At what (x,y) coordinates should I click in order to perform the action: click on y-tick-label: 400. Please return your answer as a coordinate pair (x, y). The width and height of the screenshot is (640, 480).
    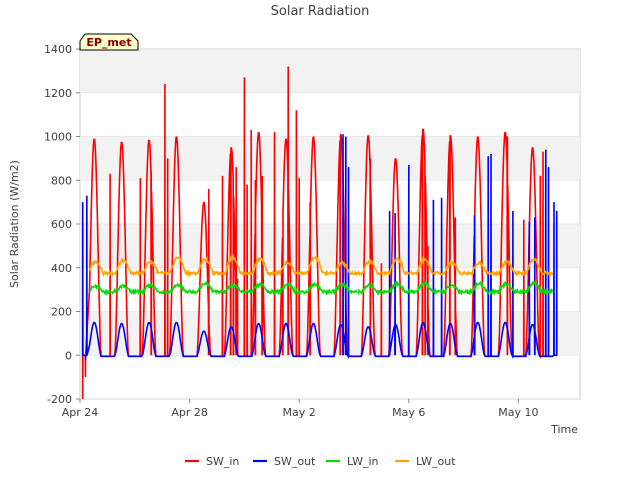
    Looking at the image, I should click on (61, 268).